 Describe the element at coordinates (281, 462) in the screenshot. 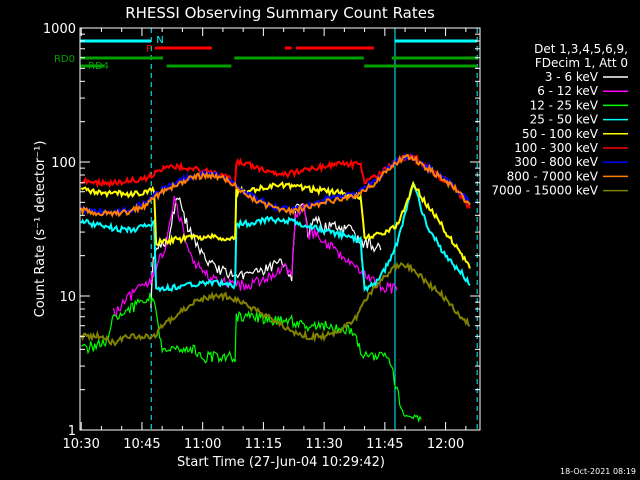

I see `x-axis-label: Start Time (27-Jun-04 10:29:42)` at that location.